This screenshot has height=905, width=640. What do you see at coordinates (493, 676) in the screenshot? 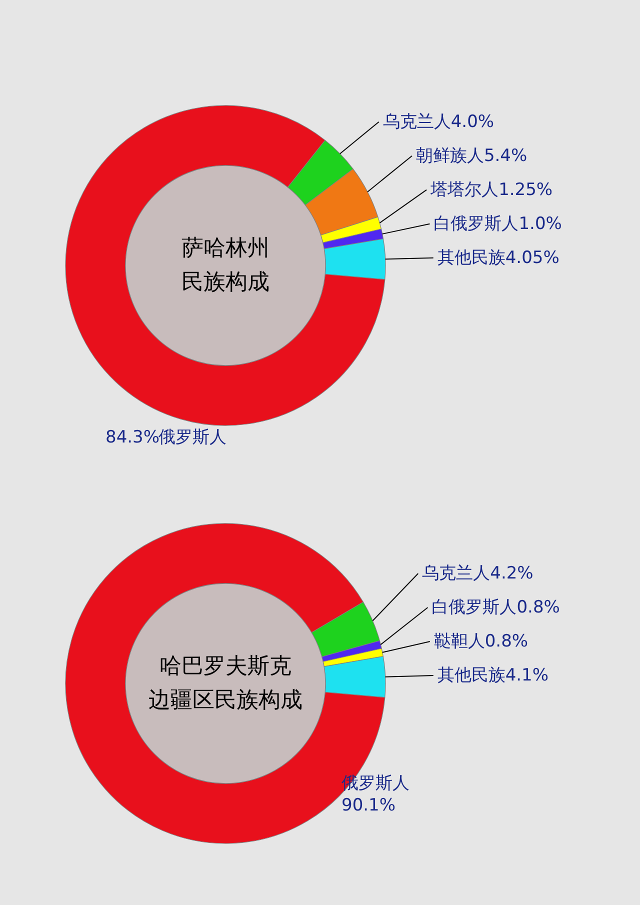
I see `slice-label: 其他民族4.1%` at bounding box center [493, 676].